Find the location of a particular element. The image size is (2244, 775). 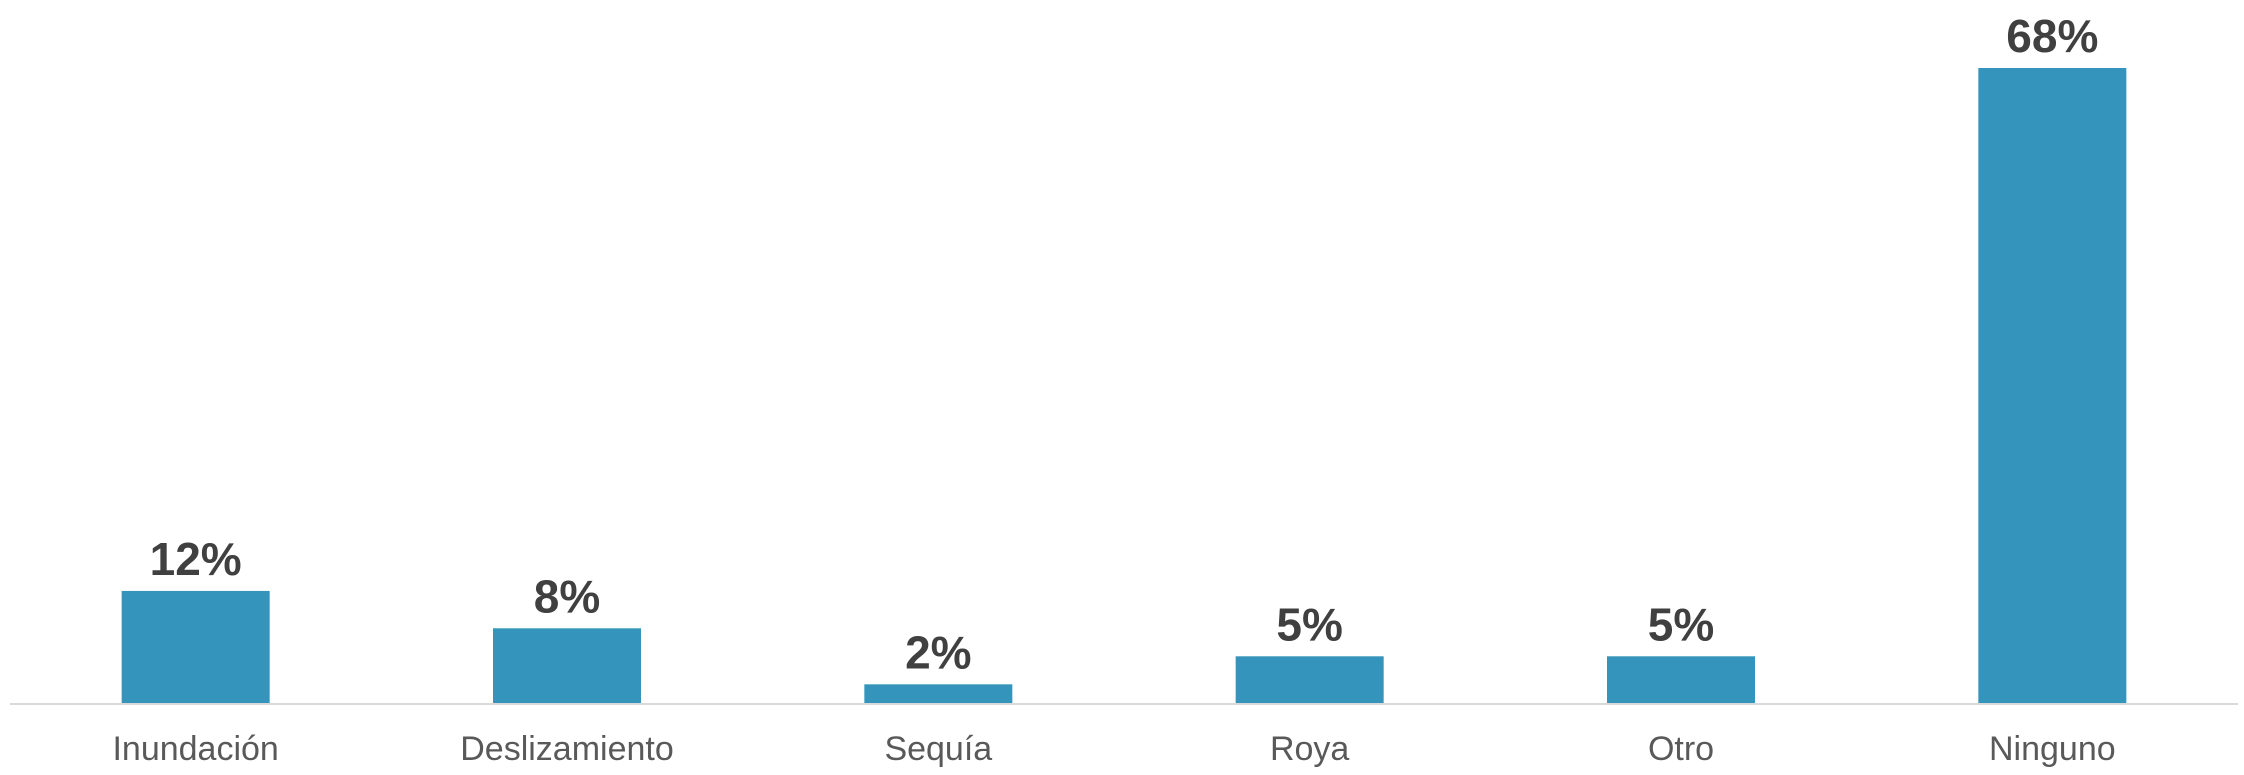

category-label-3: Roya is located at coordinates (1309, 749).